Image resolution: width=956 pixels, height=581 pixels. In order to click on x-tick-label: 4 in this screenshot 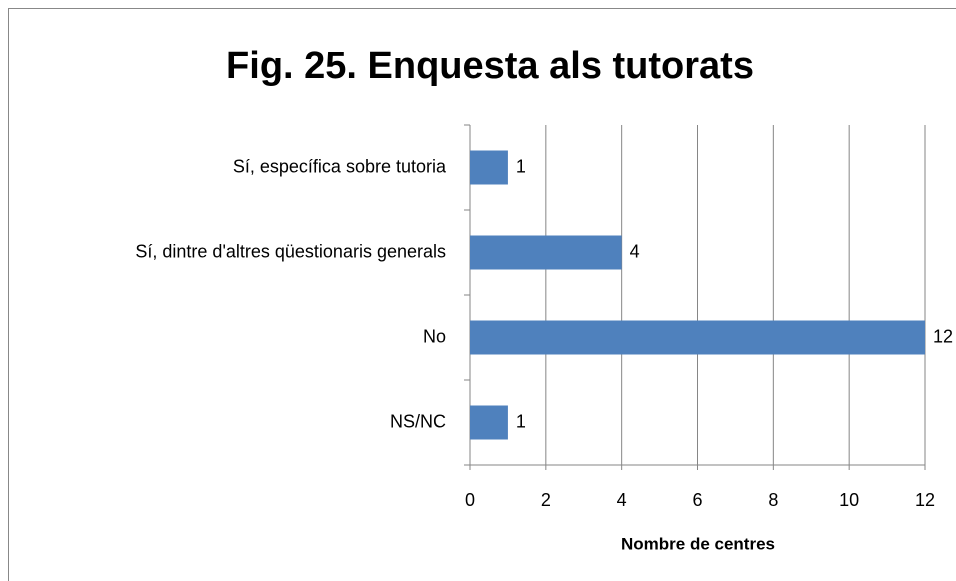, I will do `click(622, 500)`.